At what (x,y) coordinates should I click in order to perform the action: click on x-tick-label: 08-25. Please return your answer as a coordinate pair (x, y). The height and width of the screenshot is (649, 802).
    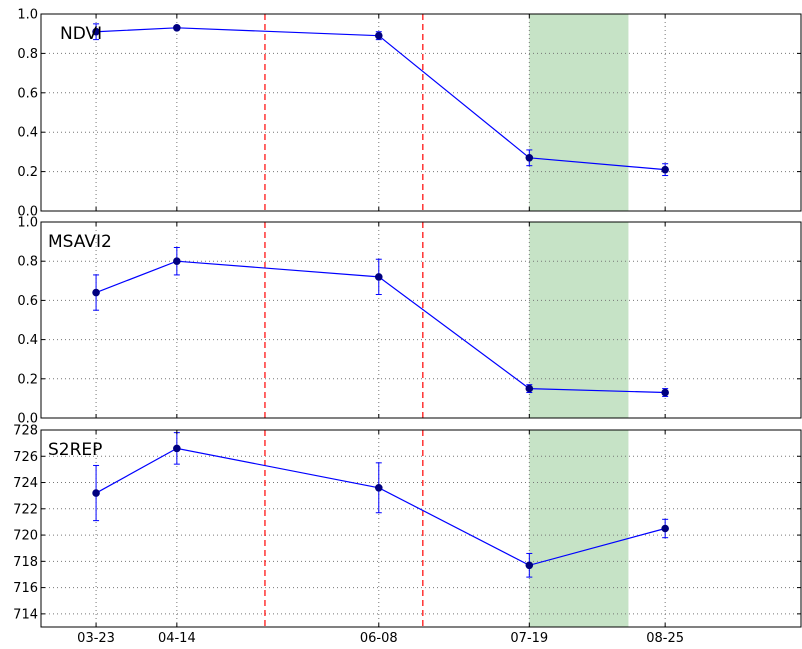
    Looking at the image, I should click on (665, 638).